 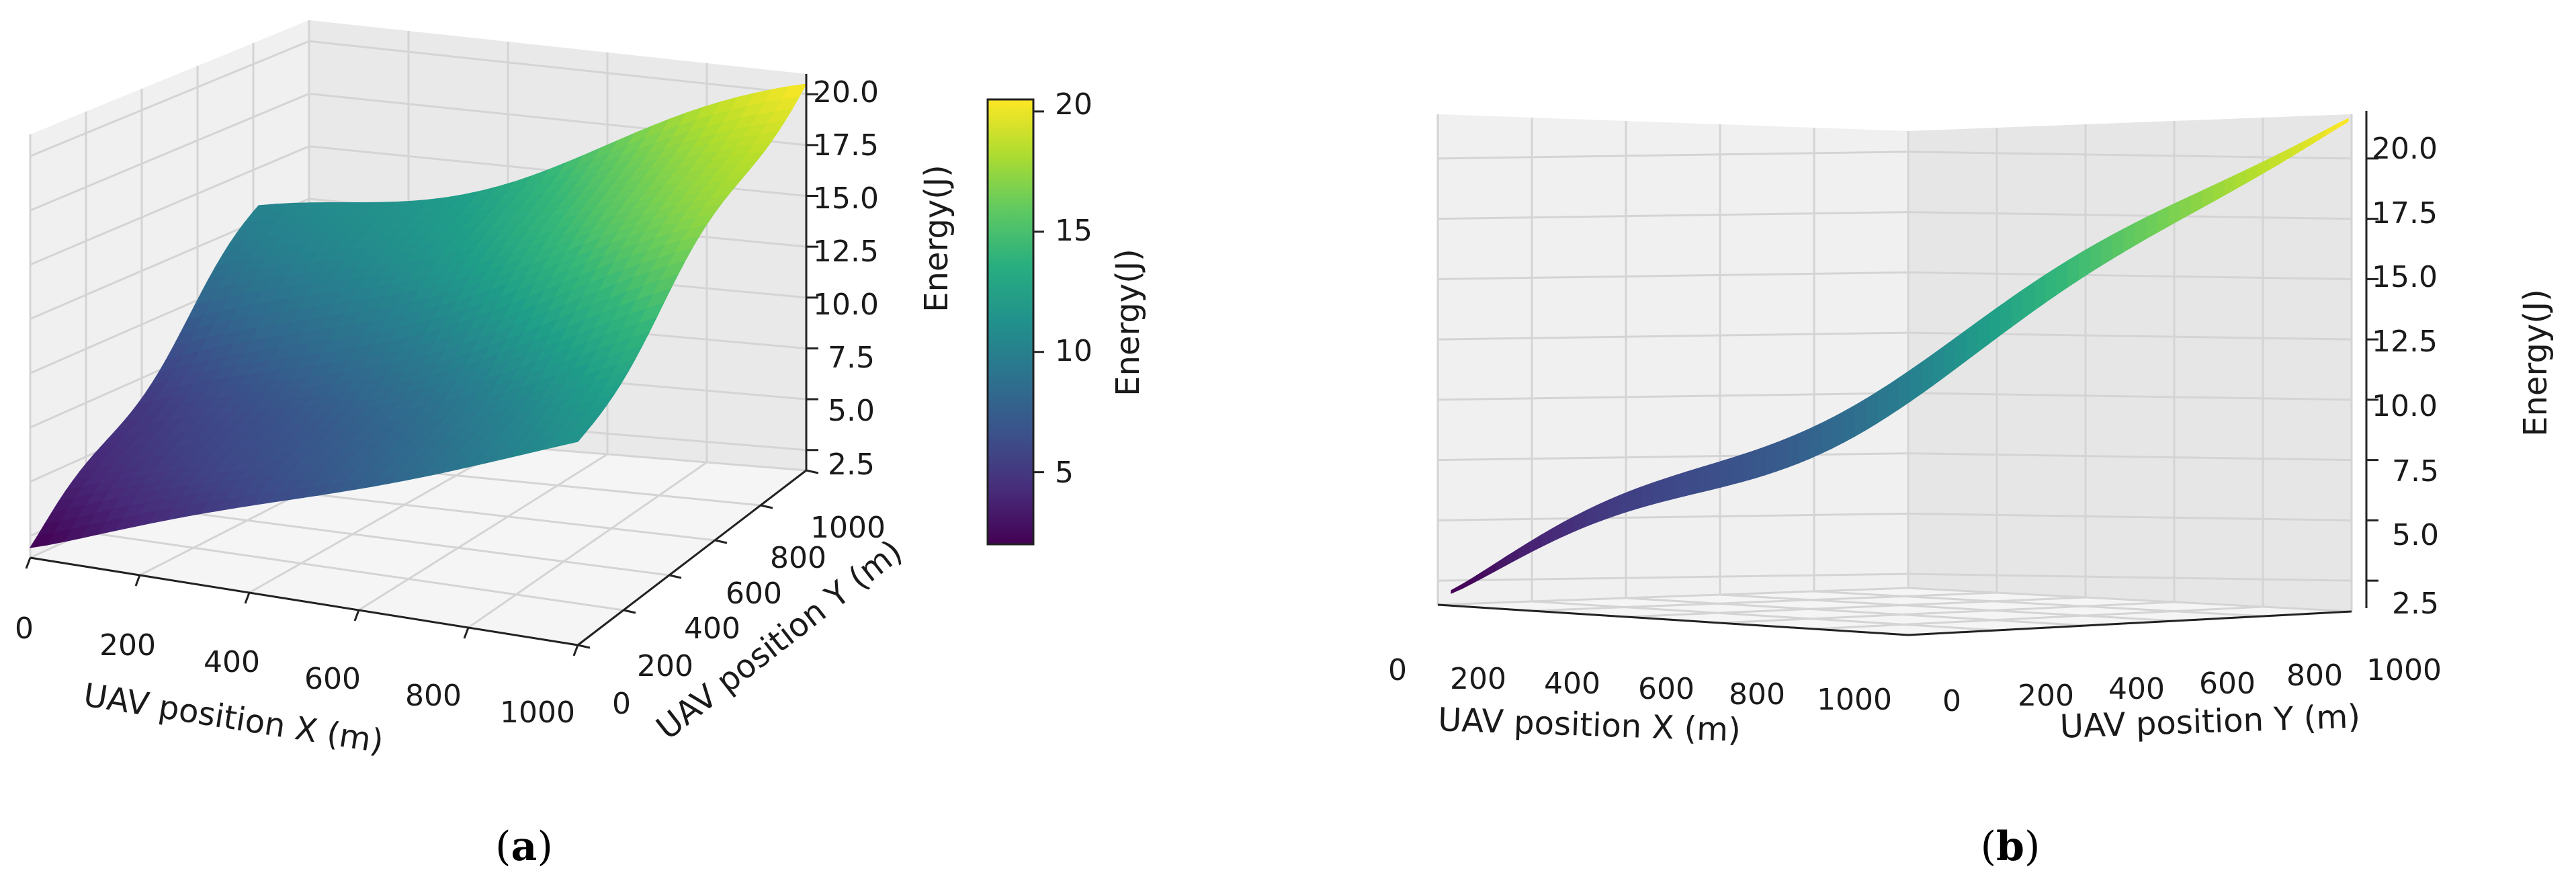 What do you see at coordinates (2405, 342) in the screenshot?
I see `z-tick-b: 12.5` at bounding box center [2405, 342].